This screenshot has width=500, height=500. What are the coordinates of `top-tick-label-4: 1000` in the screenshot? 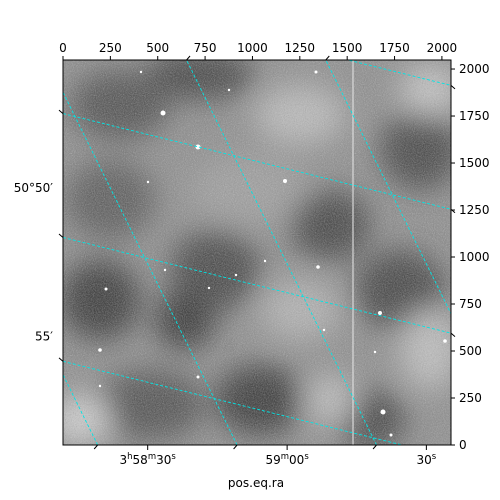 It's located at (252, 48).